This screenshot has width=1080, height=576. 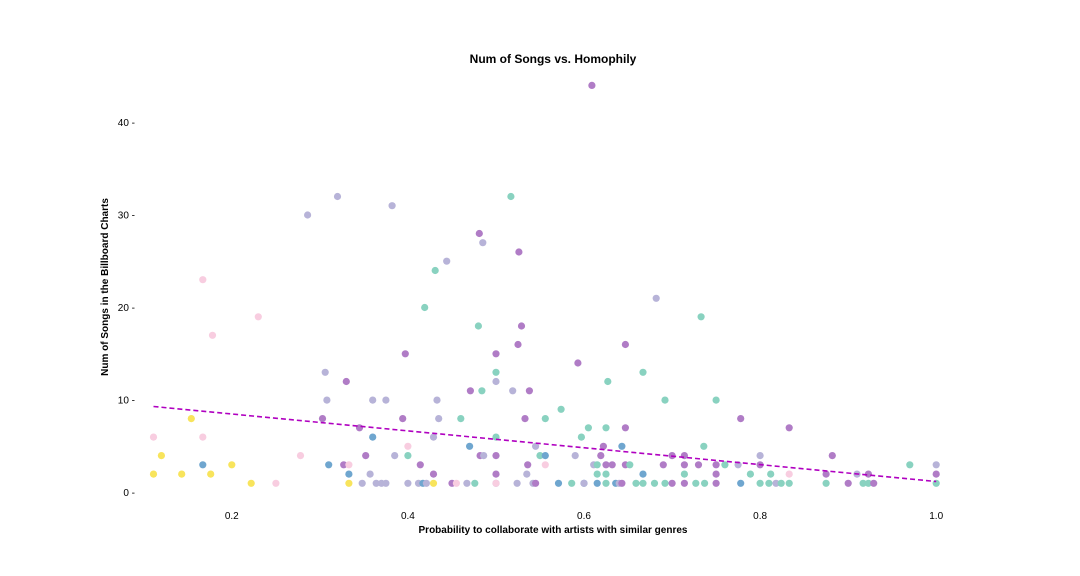 I want to click on x-tick-label: 1.0, so click(x=936, y=516).